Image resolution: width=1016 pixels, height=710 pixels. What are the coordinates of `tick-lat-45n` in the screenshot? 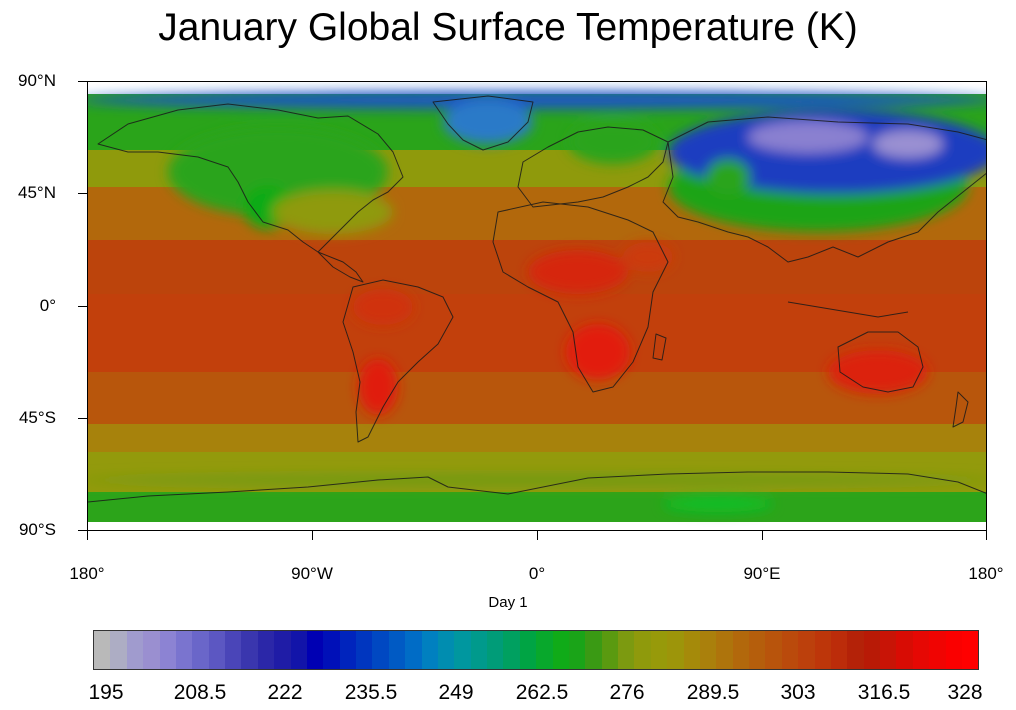 It's located at (82, 193).